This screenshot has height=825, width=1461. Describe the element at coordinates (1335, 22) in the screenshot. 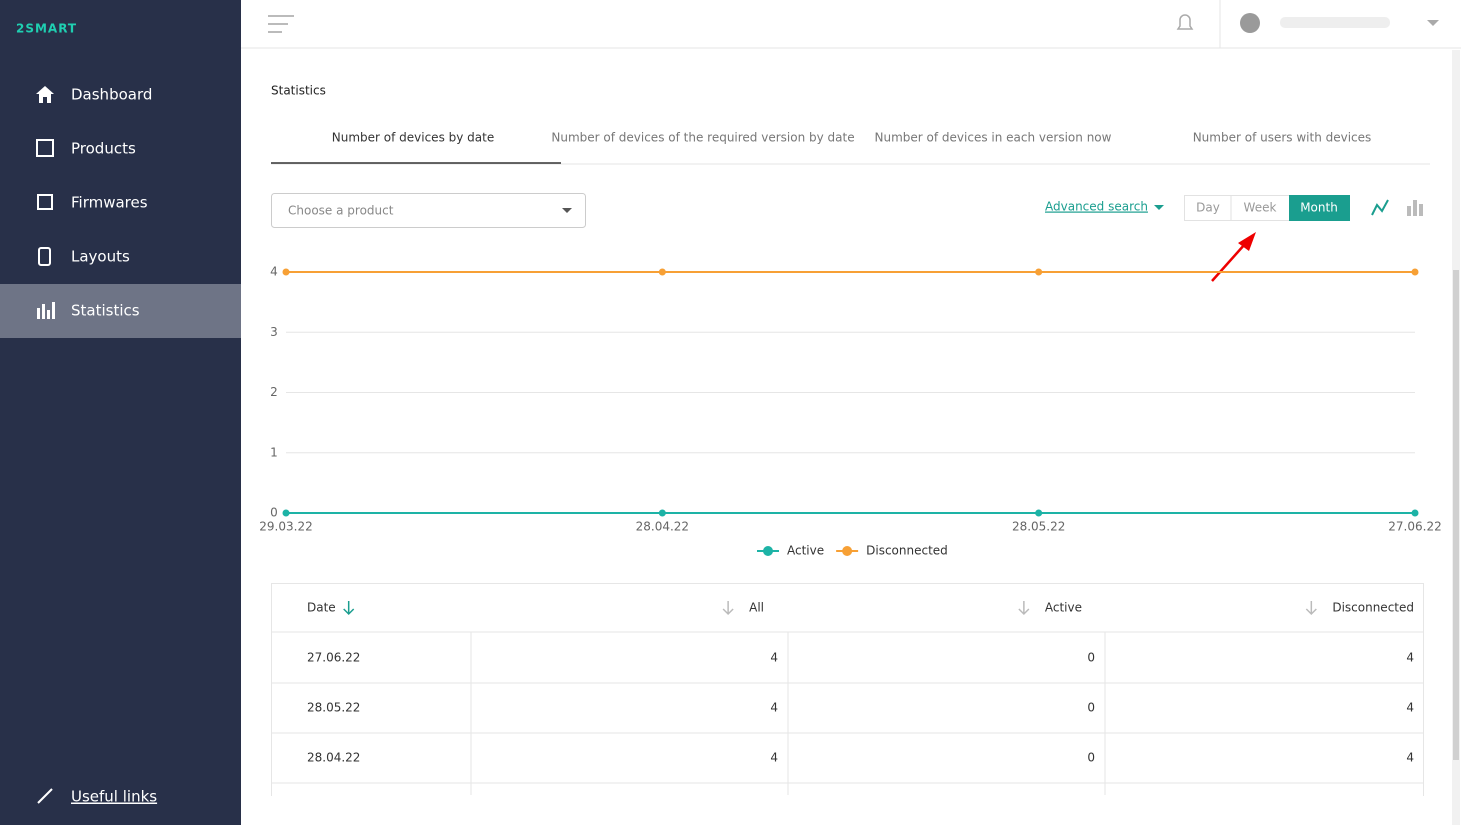

I see `user-email-blurred` at that location.